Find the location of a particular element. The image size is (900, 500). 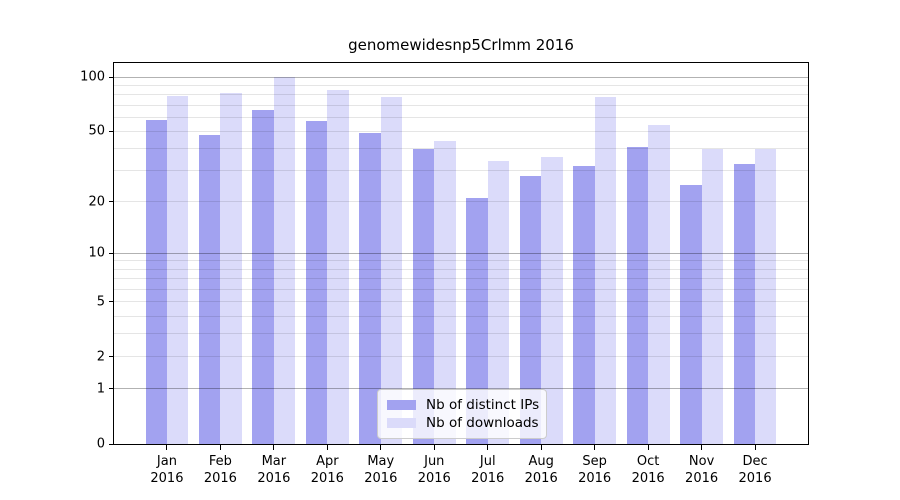

legend-item: Nb of downloads is located at coordinates (463, 423).